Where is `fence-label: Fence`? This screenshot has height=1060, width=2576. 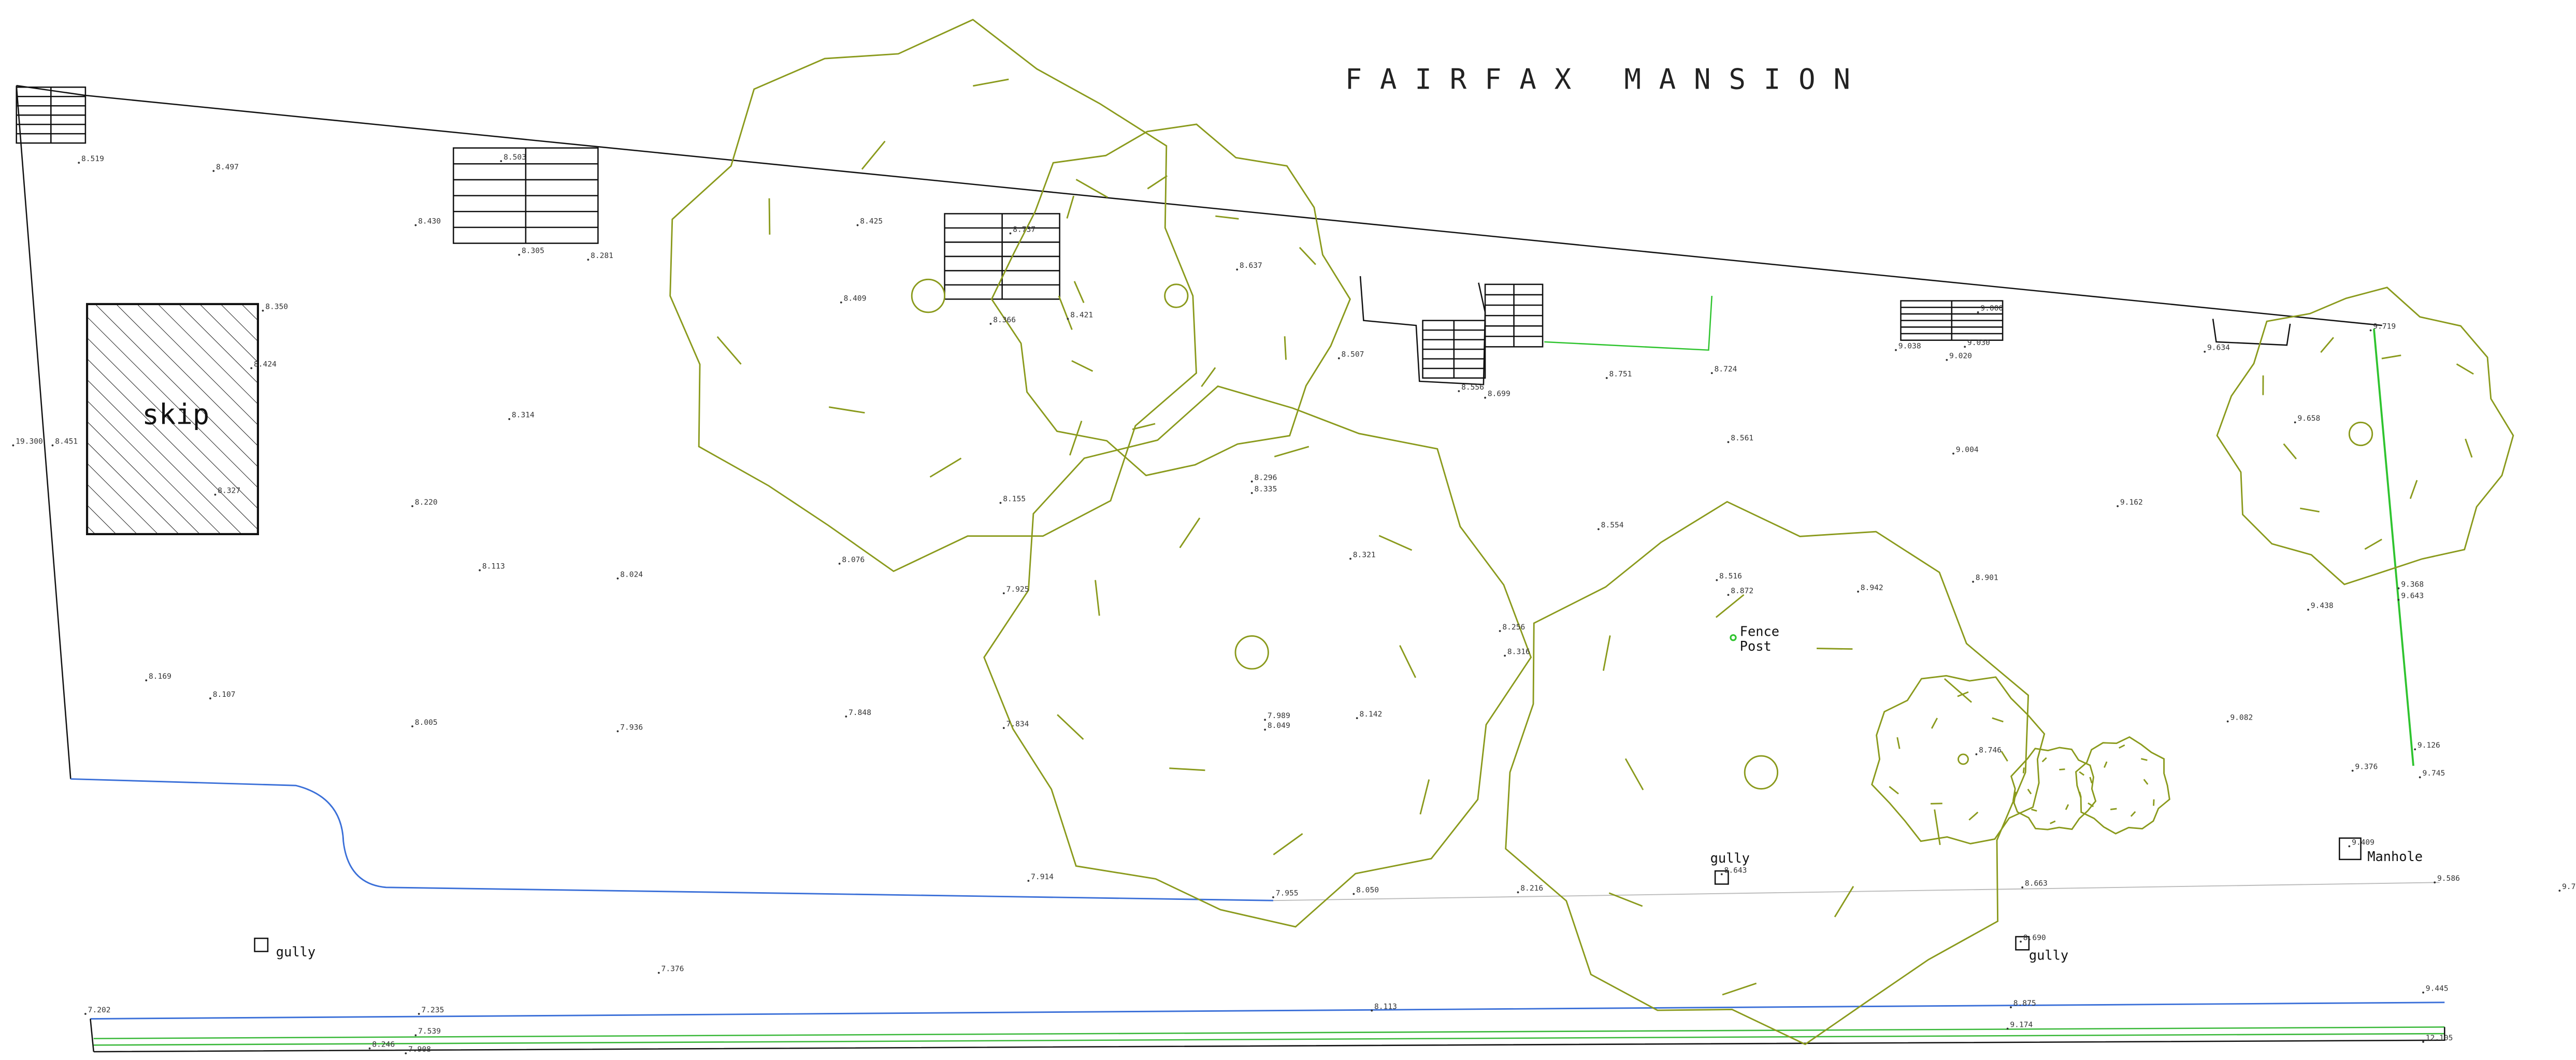
fence-label: Fence is located at coordinates (1759, 631).